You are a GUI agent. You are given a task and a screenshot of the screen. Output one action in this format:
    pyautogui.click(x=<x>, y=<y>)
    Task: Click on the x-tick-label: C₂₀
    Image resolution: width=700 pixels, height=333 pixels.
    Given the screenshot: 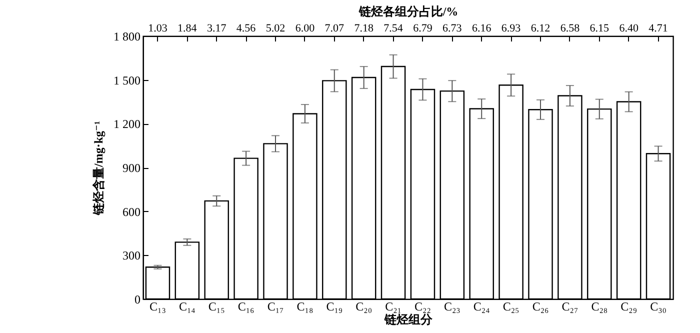 What is the action you would take?
    pyautogui.click(x=364, y=307)
    